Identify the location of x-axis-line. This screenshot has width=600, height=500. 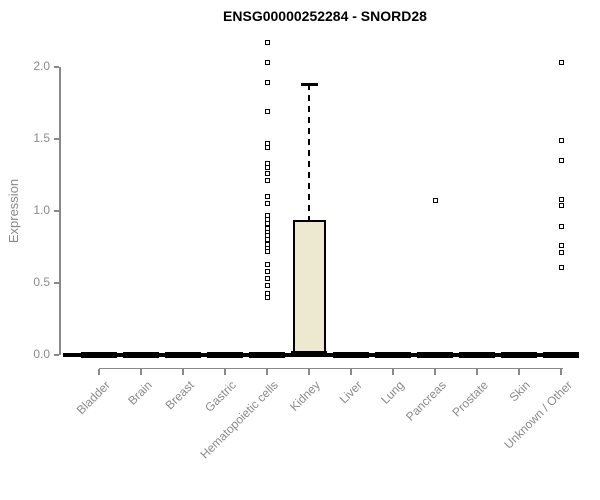
(331, 368).